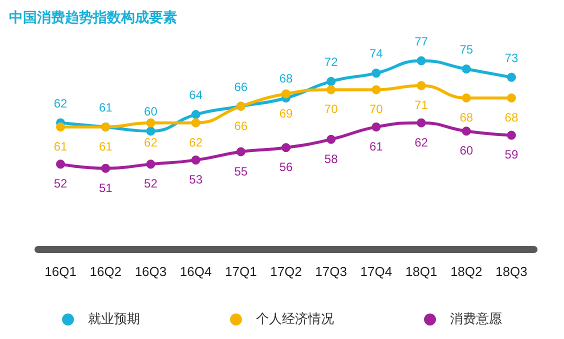 Image resolution: width=564 pixels, height=339 pixels. What do you see at coordinates (421, 105) in the screenshot?
I see `data-label: 71` at bounding box center [421, 105].